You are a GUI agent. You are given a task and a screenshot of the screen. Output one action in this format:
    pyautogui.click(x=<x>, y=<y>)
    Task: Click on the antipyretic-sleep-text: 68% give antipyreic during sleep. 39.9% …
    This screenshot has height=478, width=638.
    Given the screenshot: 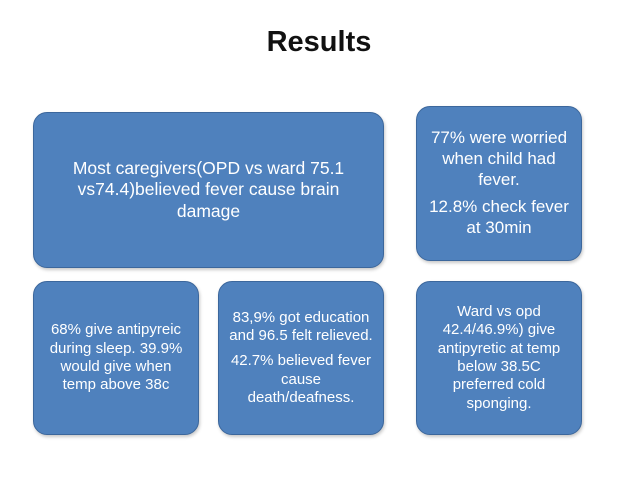 What is the action you would take?
    pyautogui.click(x=116, y=357)
    